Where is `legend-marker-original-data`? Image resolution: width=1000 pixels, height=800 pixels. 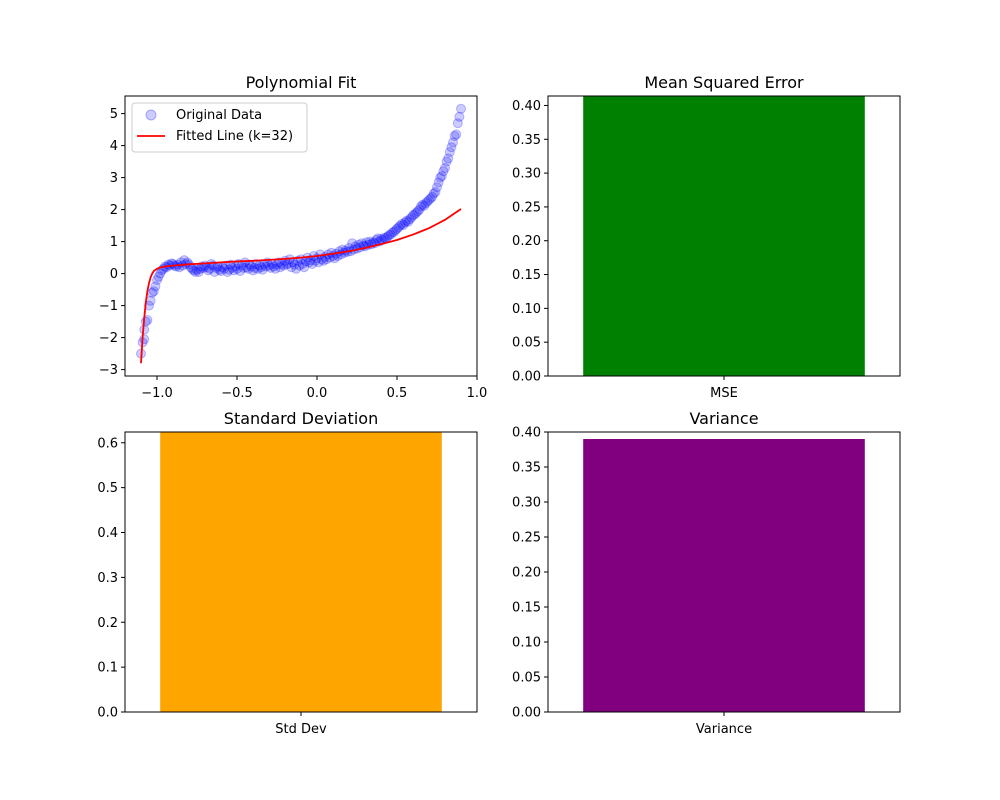 legend-marker-original-data is located at coordinates (151, 115).